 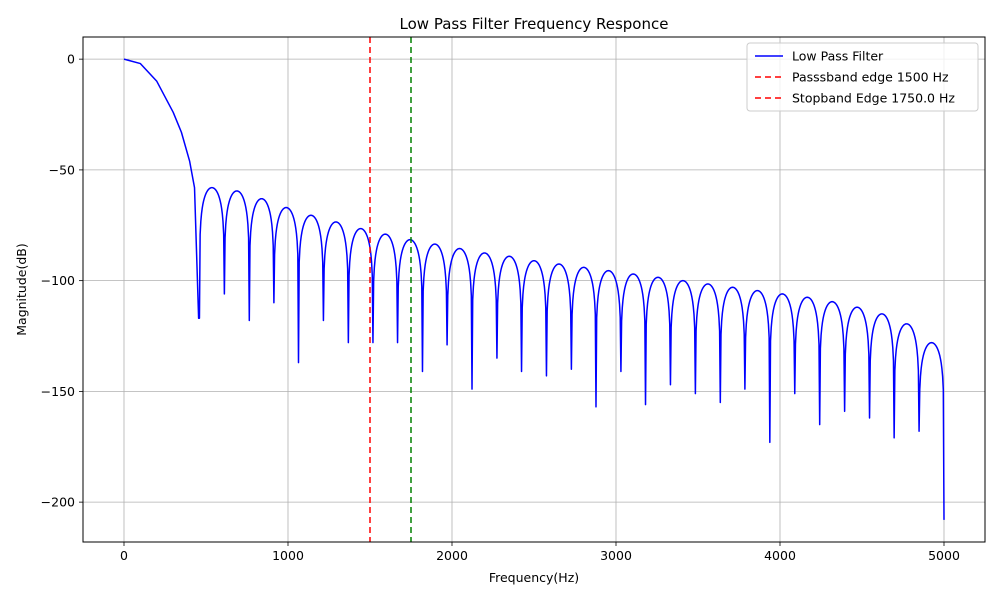 I want to click on x-tick-label: 1000, so click(x=288, y=555).